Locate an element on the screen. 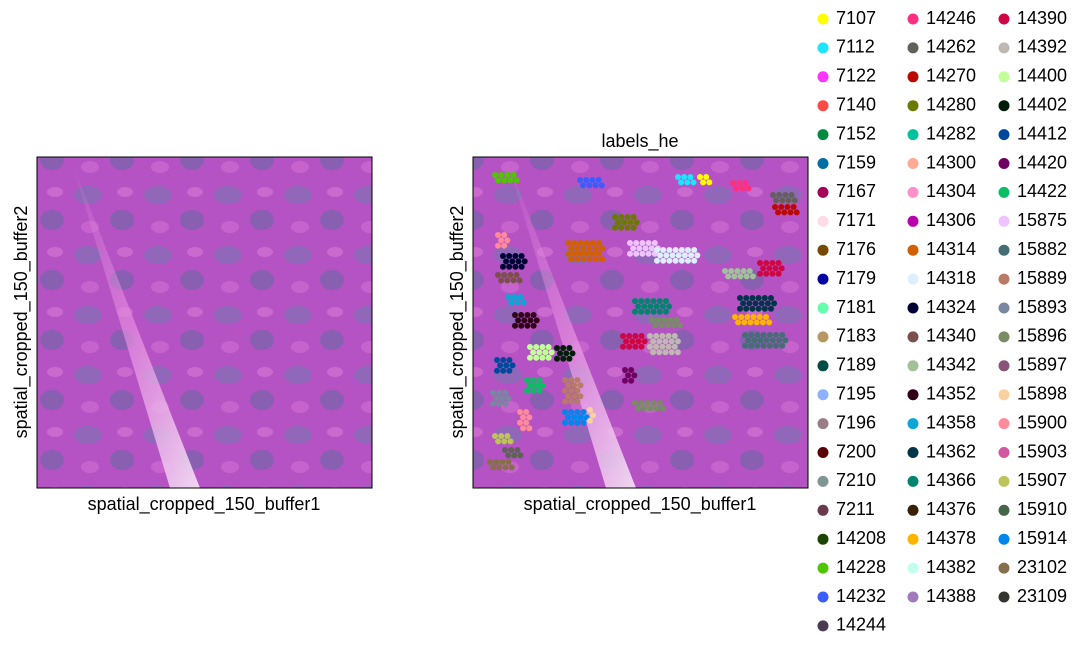 This screenshot has width=1080, height=652. legend-label: 14390 is located at coordinates (1042, 18).